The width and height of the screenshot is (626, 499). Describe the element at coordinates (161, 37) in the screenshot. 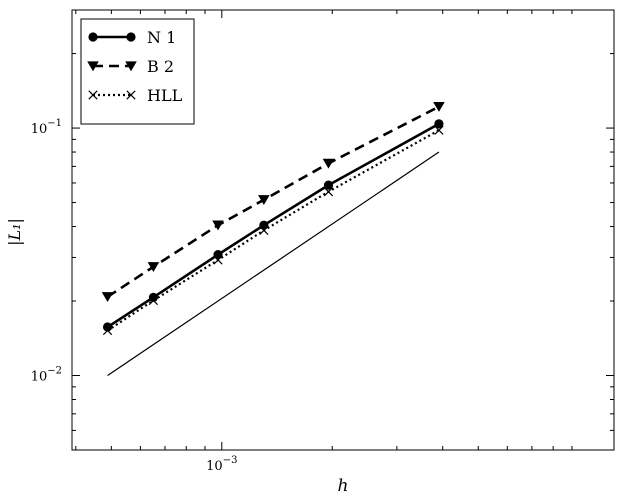

I see `legend-label-1: N 1` at that location.